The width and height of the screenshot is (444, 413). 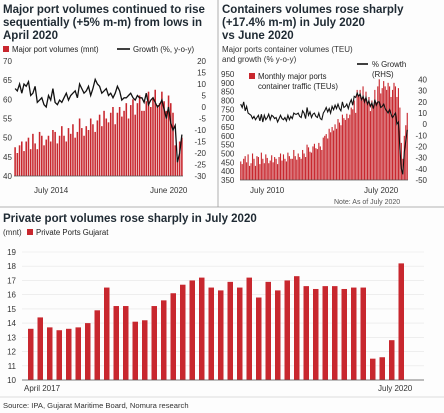 I want to click on chart2-y-tick: 400, so click(x=228, y=171).